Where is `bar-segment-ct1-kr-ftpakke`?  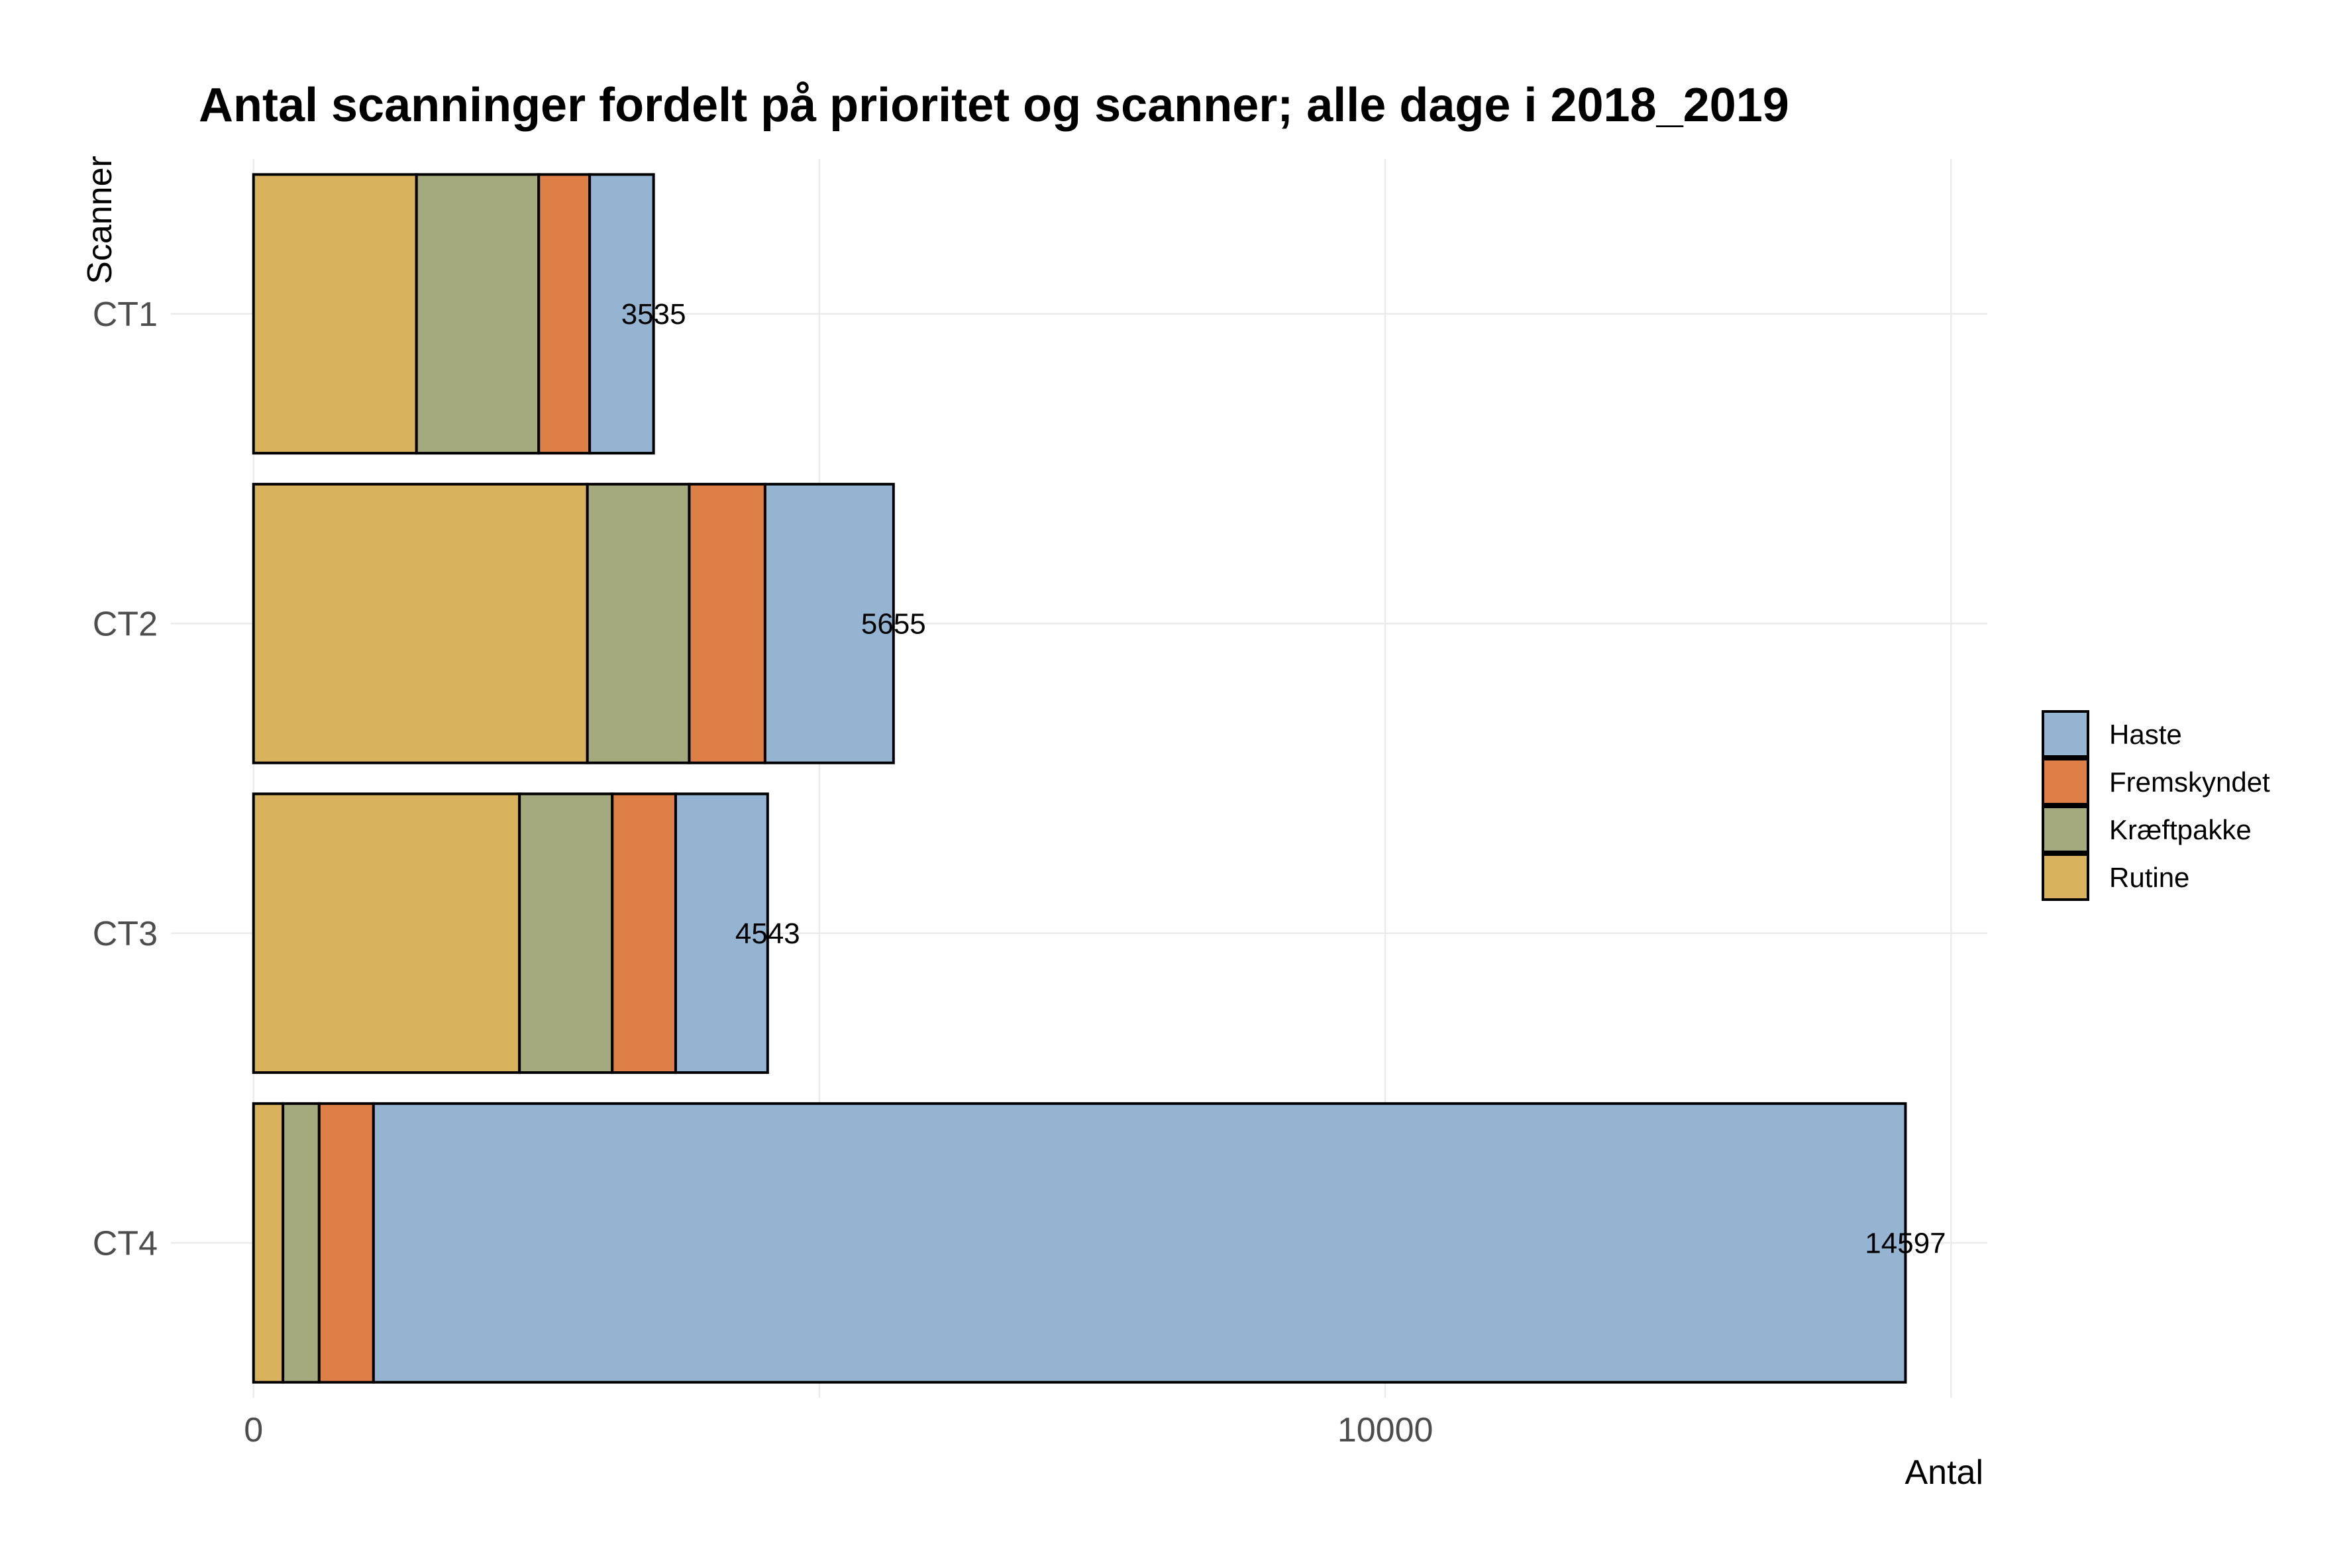 bar-segment-ct1-kr-ftpakke is located at coordinates (478, 314).